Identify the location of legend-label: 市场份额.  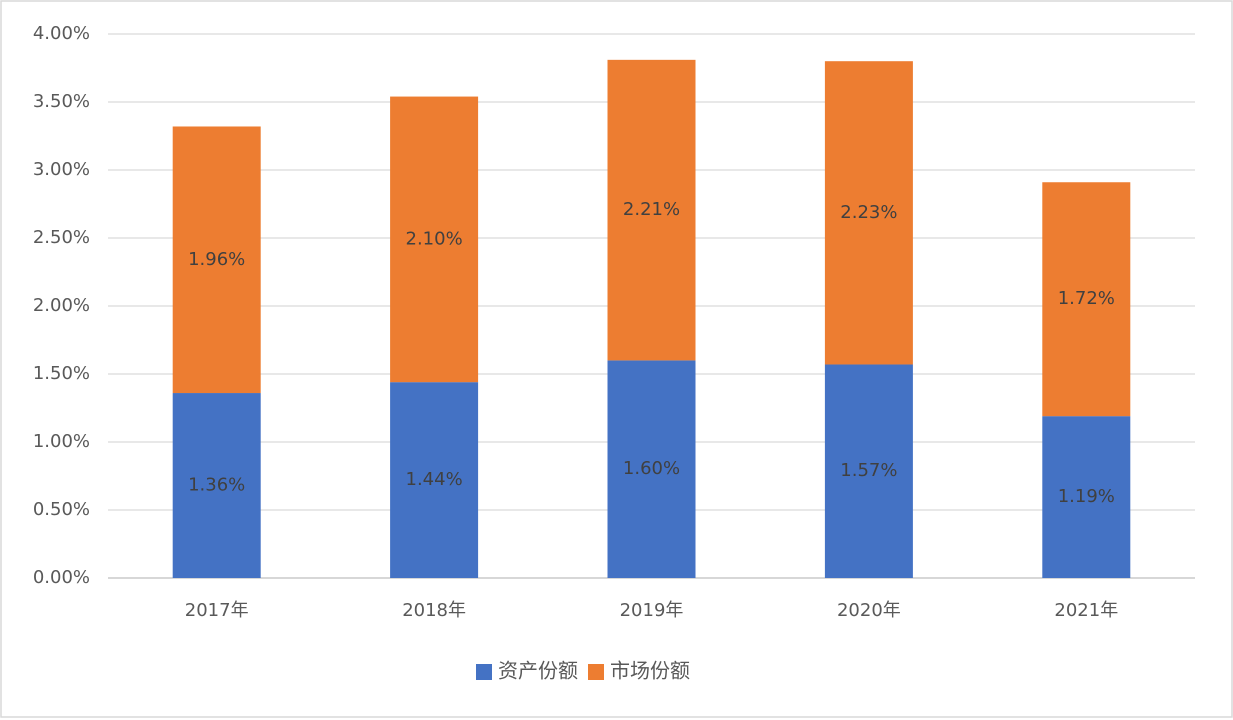
(650, 671).